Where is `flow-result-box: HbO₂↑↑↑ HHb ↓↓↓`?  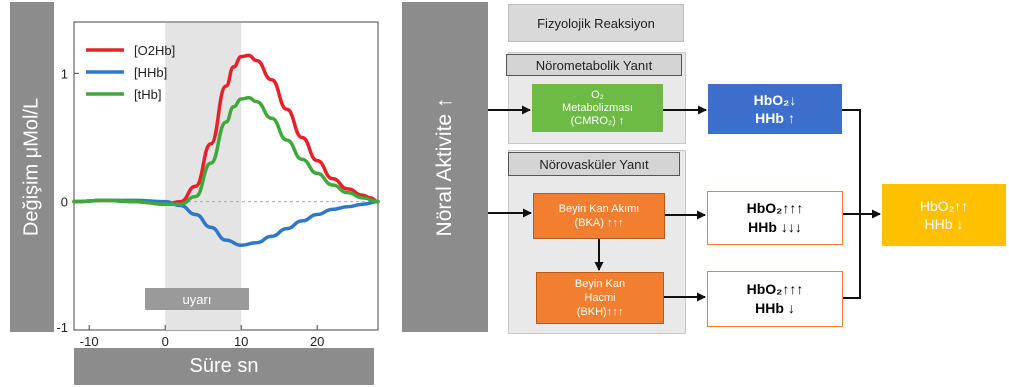 flow-result-box: HbO₂↑↑↑ HHb ↓↓↓ is located at coordinates (775, 218).